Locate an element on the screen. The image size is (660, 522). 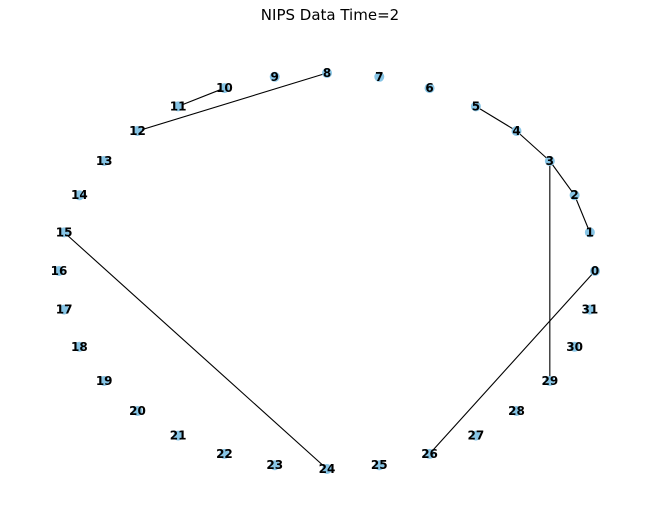
node-30: 30 is located at coordinates (574, 347).